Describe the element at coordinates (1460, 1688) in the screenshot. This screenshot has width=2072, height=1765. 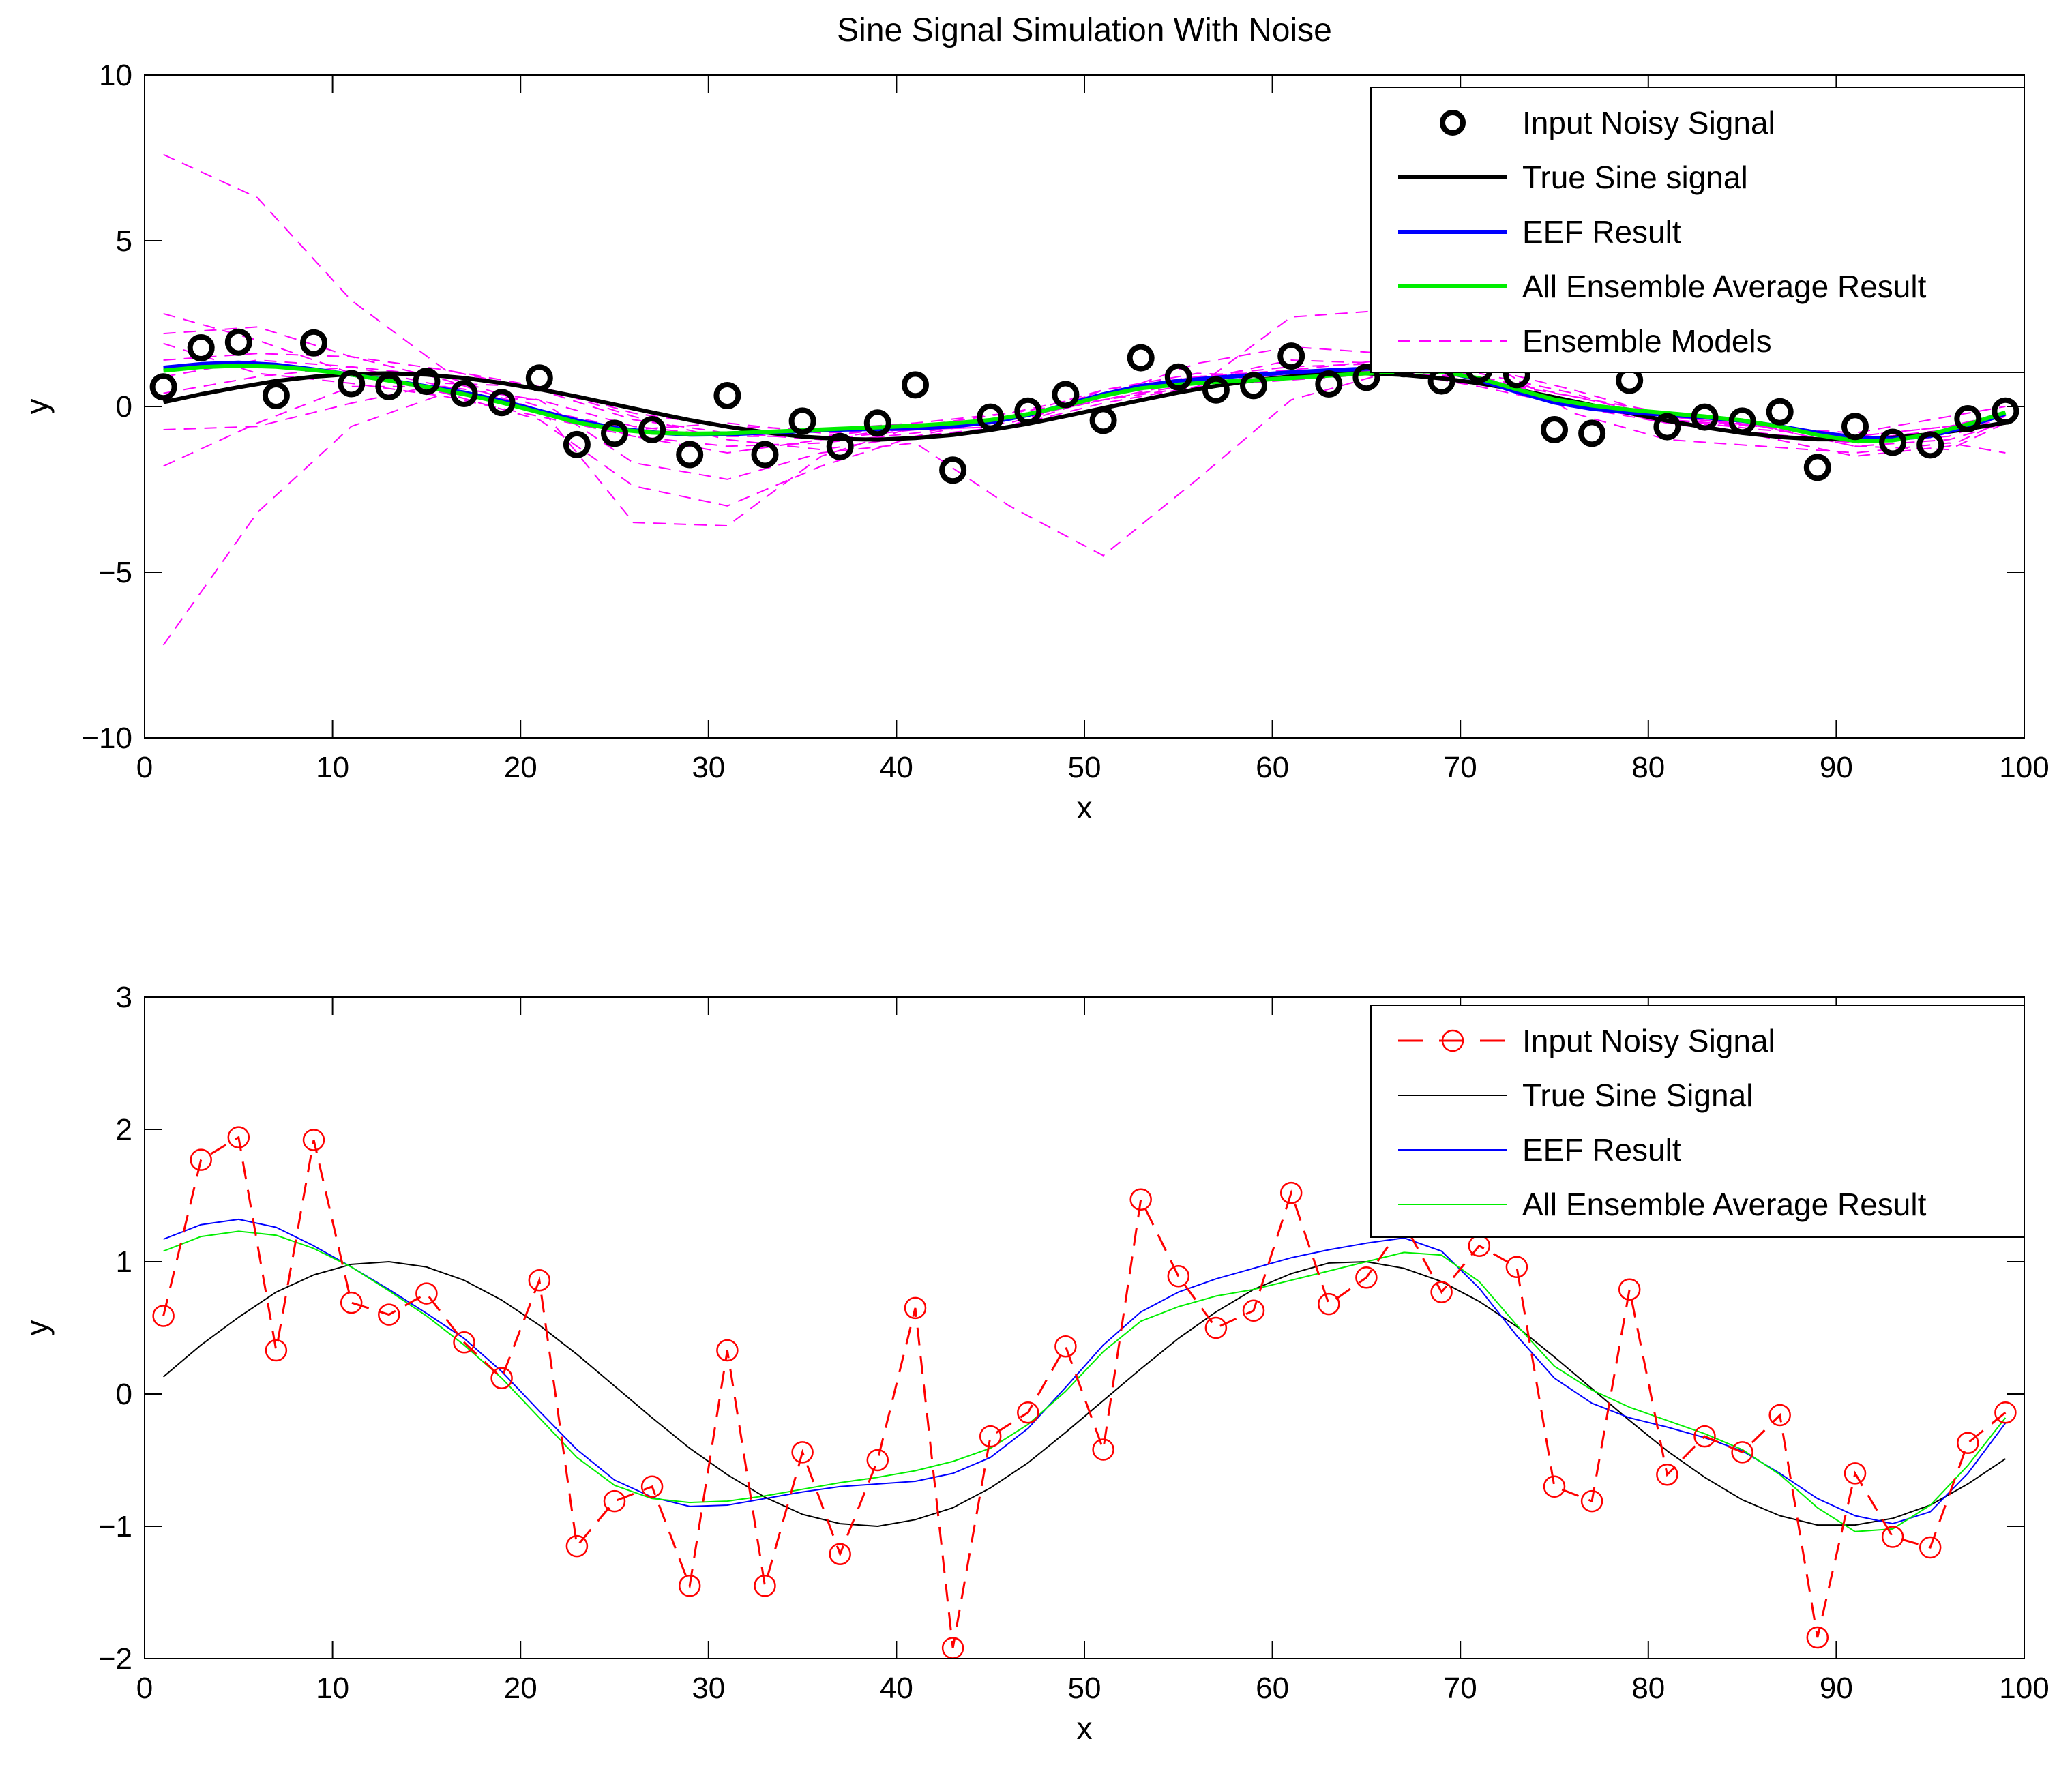
I see `x-tick-label: 70` at that location.